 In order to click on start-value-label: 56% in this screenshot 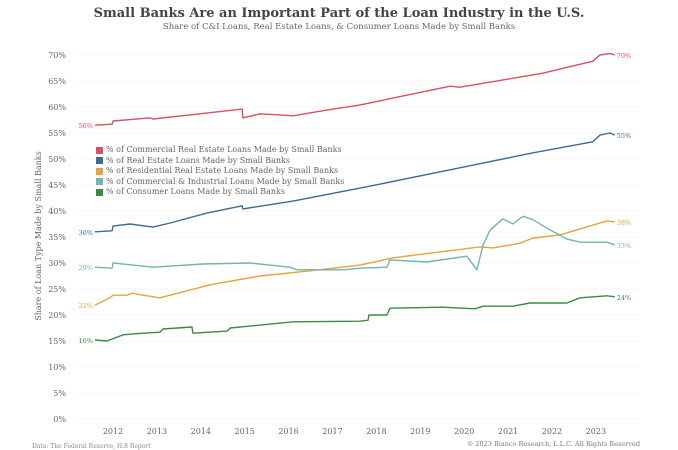, I will do `click(86, 126)`.